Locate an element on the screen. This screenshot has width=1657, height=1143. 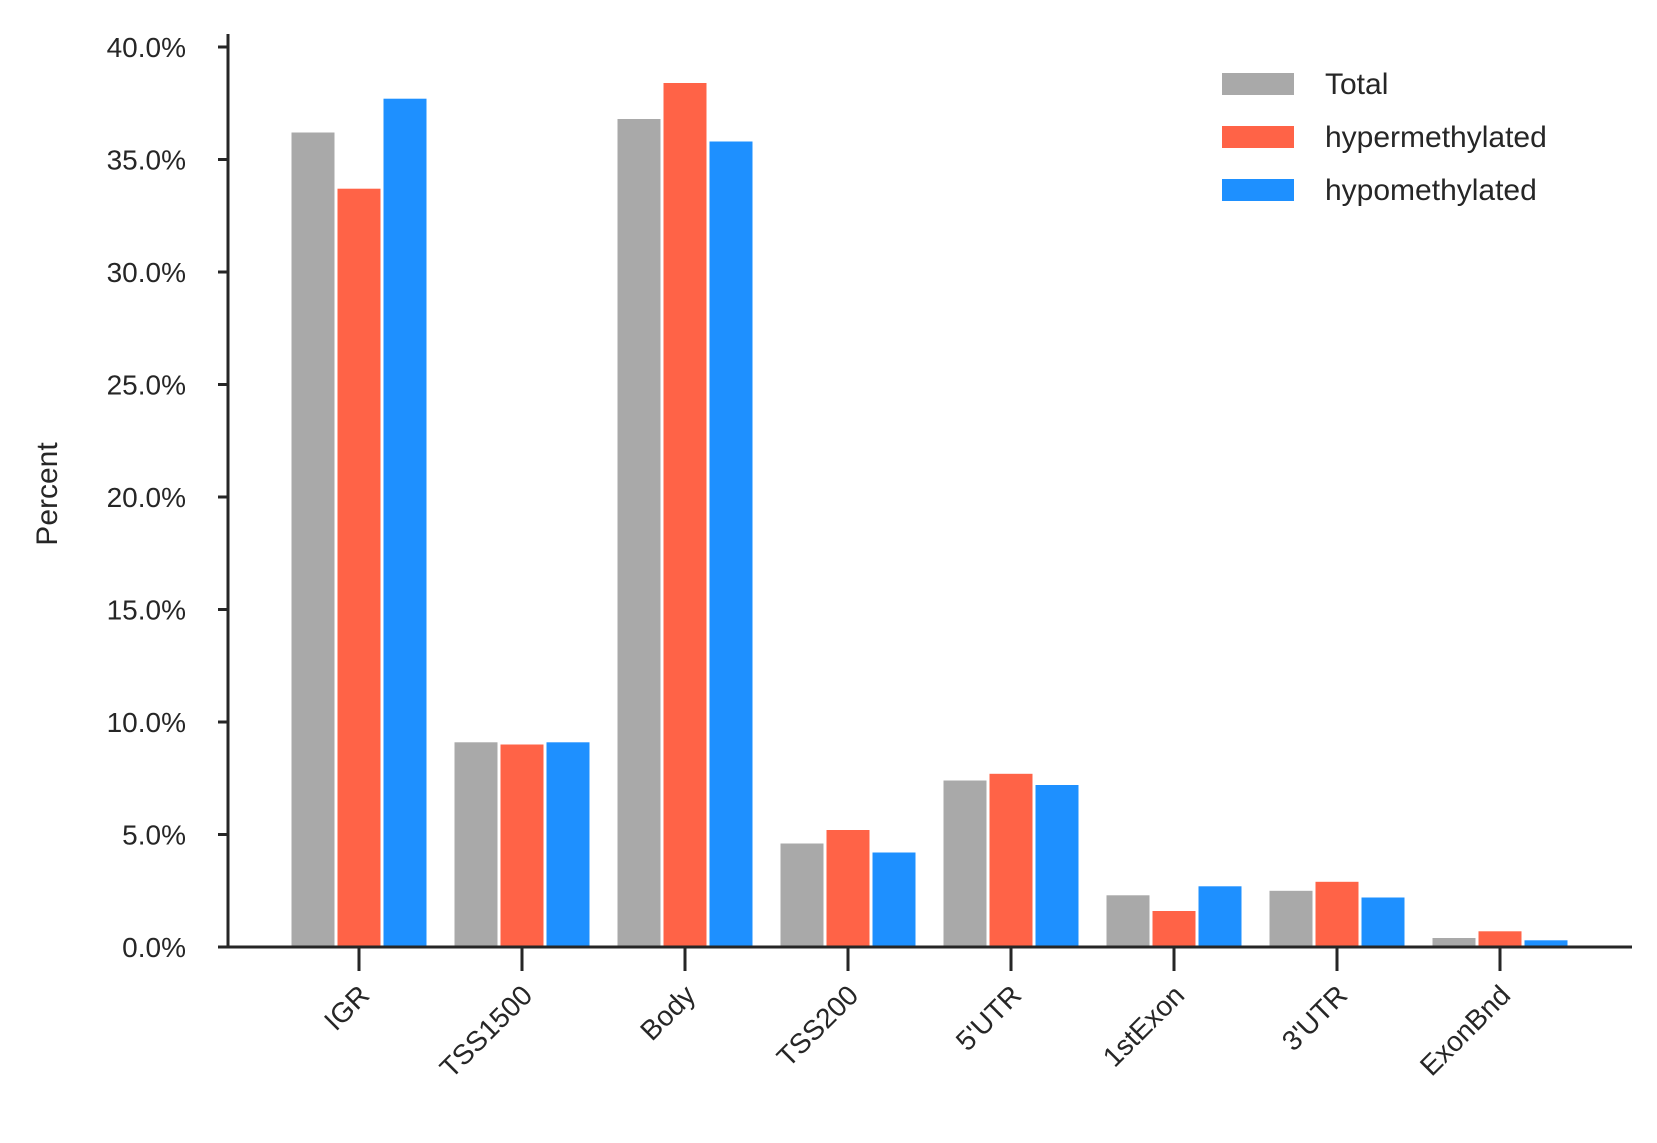
x-tick-label: 5'UTR is located at coordinates (988, 1017).